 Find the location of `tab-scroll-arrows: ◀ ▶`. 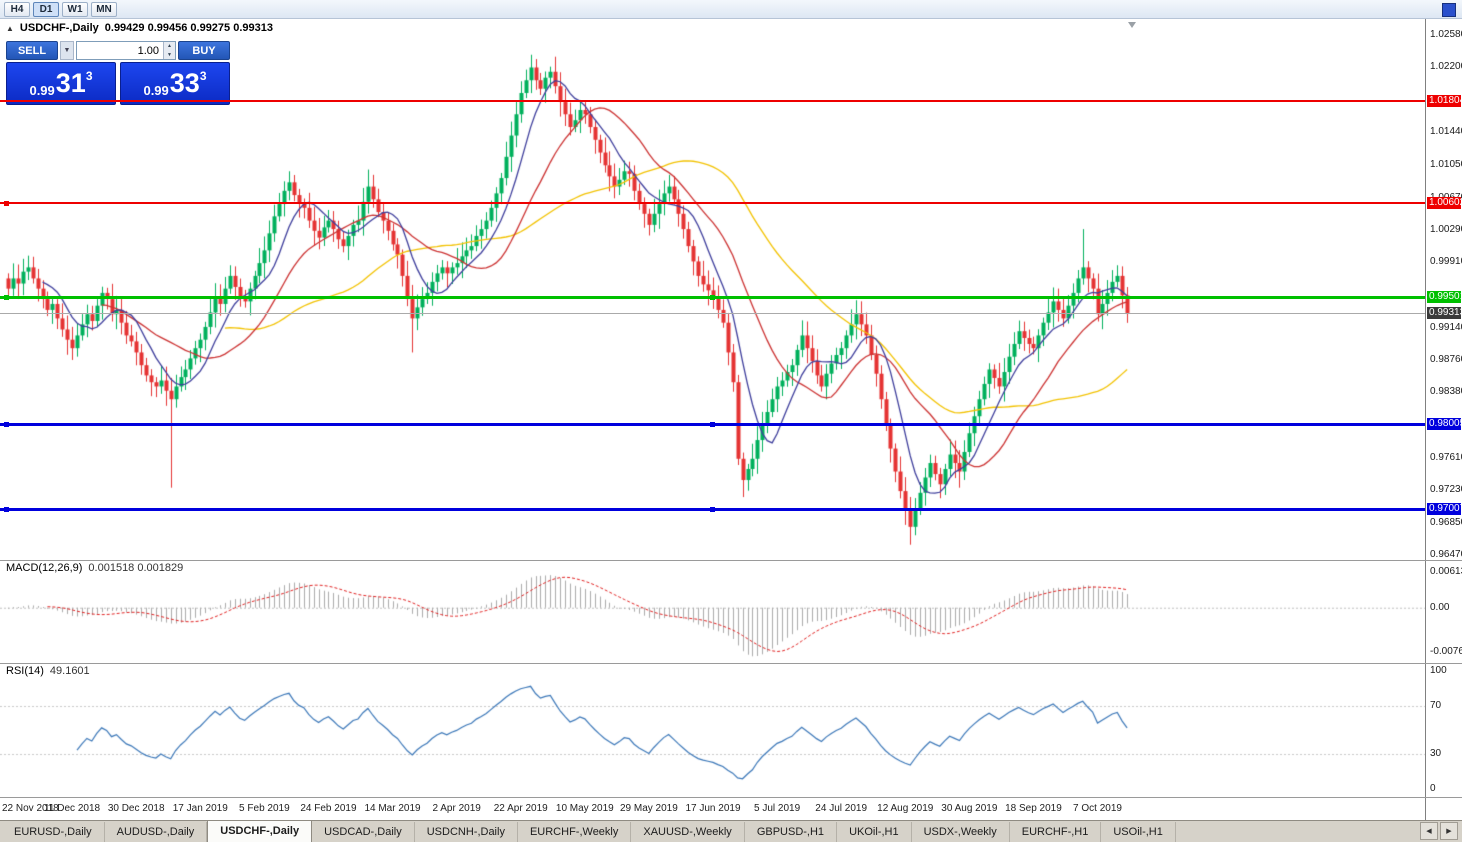

tab-scroll-arrows: ◀ ▶ is located at coordinates (1441, 832).